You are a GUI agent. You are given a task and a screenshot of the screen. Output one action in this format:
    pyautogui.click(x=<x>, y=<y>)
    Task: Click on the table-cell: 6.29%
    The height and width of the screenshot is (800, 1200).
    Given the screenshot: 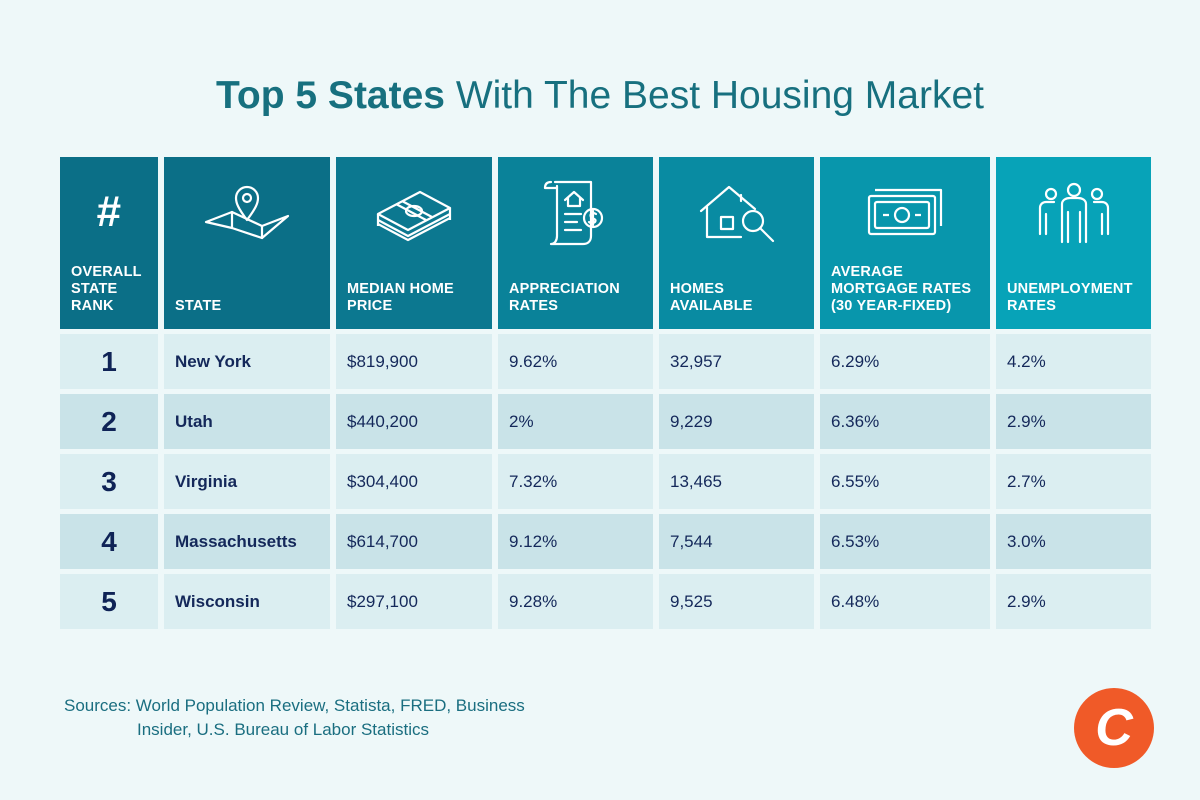 What is the action you would take?
    pyautogui.click(x=905, y=361)
    